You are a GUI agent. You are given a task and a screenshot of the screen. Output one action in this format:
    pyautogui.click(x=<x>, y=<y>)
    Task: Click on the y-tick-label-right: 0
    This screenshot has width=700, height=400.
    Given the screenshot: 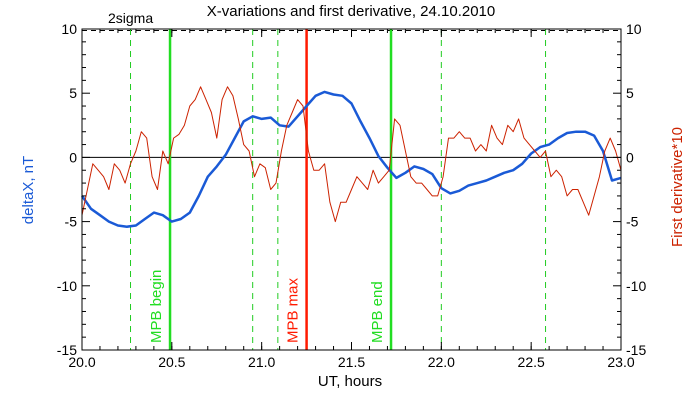 What is the action you would take?
    pyautogui.click(x=630, y=157)
    